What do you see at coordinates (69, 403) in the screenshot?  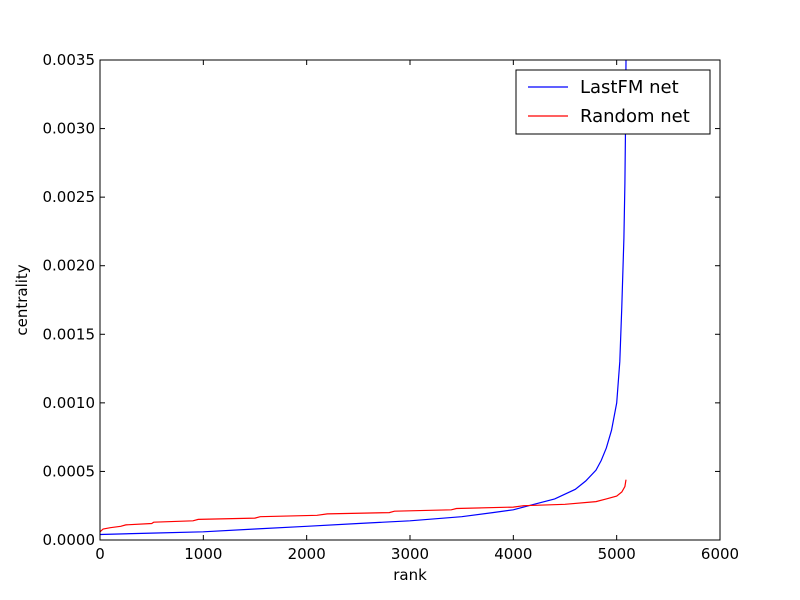 I see `y-tick-label: 0.0010` at bounding box center [69, 403].